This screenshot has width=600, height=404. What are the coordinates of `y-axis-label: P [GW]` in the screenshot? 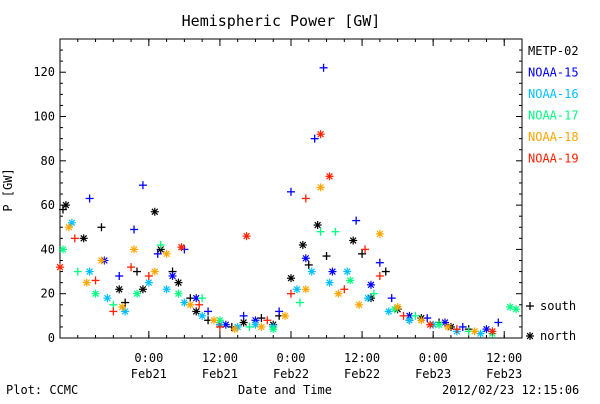 It's located at (8, 189).